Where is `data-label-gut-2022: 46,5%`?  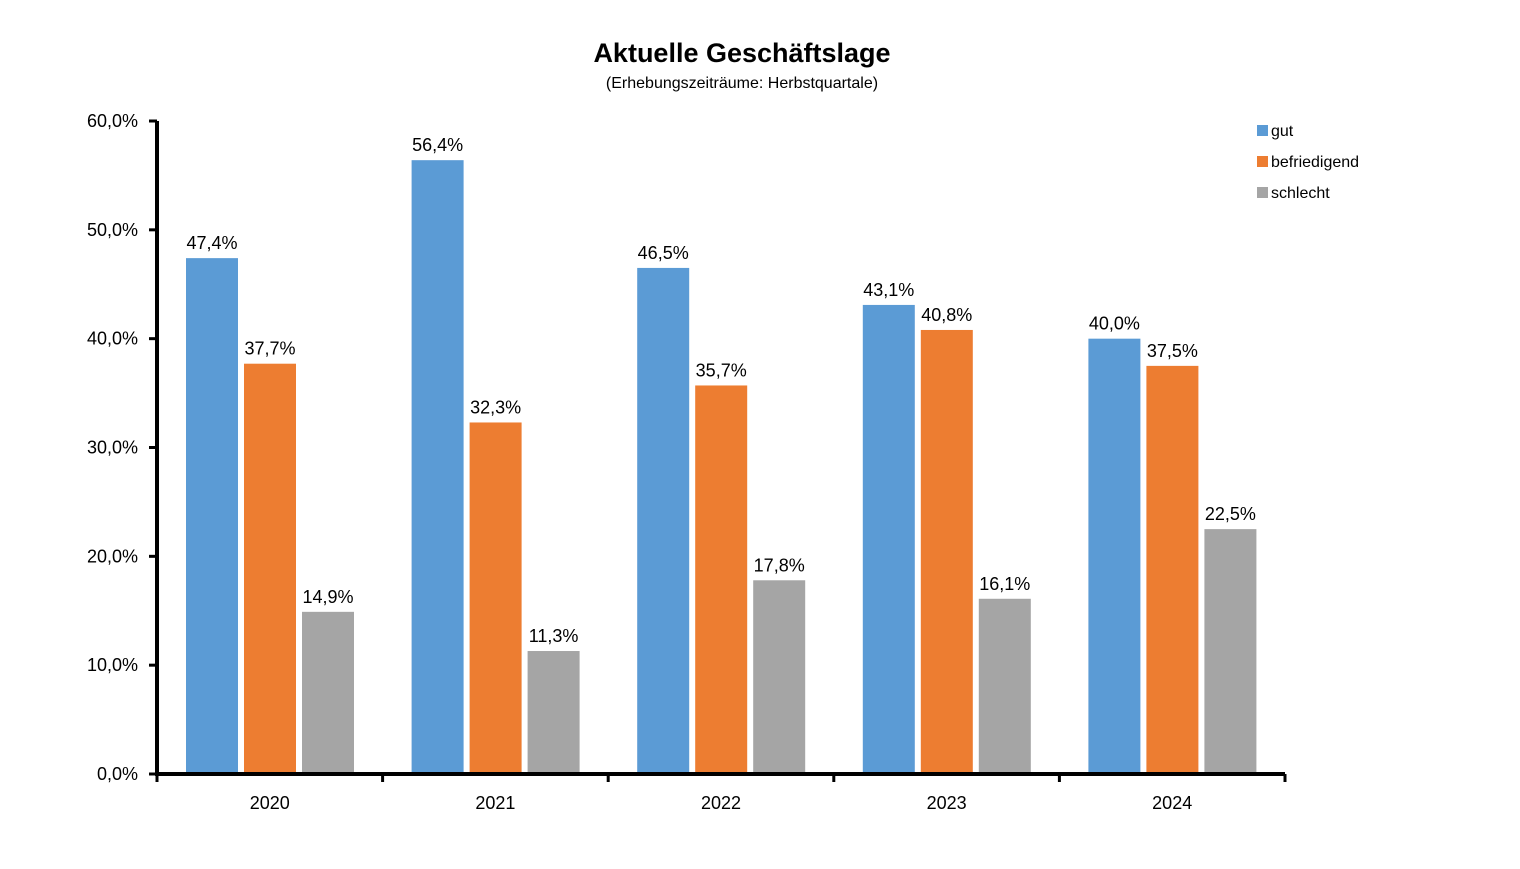
data-label-gut-2022: 46,5% is located at coordinates (663, 253).